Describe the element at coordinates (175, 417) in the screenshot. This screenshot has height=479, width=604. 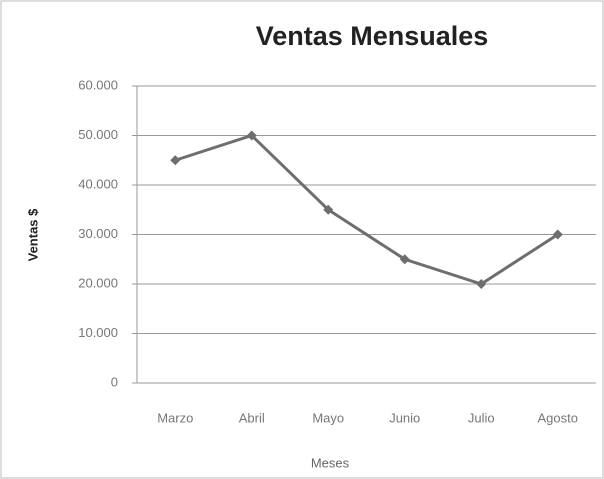
I see `x-tick-label: Marzo` at that location.